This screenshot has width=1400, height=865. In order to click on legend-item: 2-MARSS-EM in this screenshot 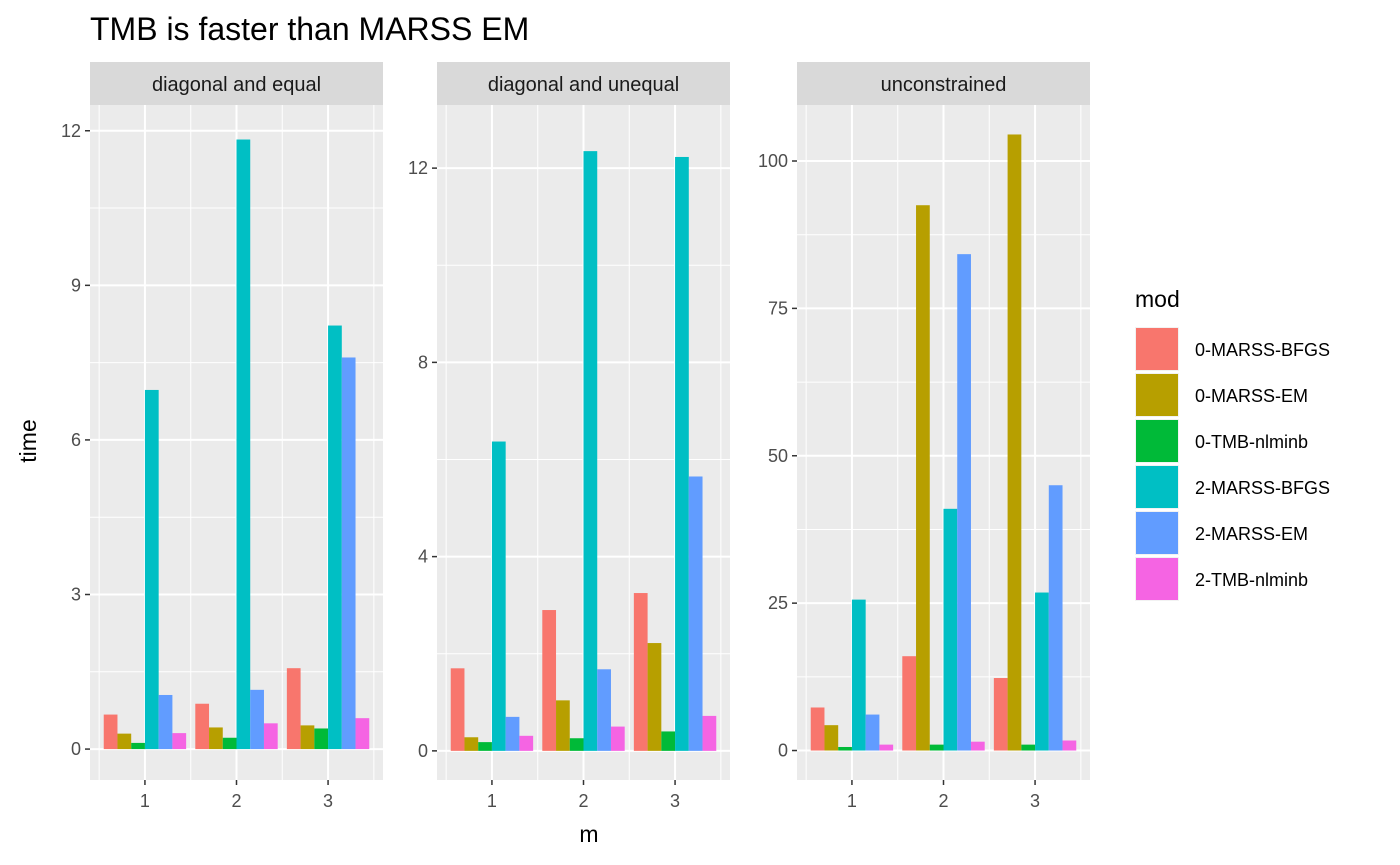, I will do `click(1221, 533)`.